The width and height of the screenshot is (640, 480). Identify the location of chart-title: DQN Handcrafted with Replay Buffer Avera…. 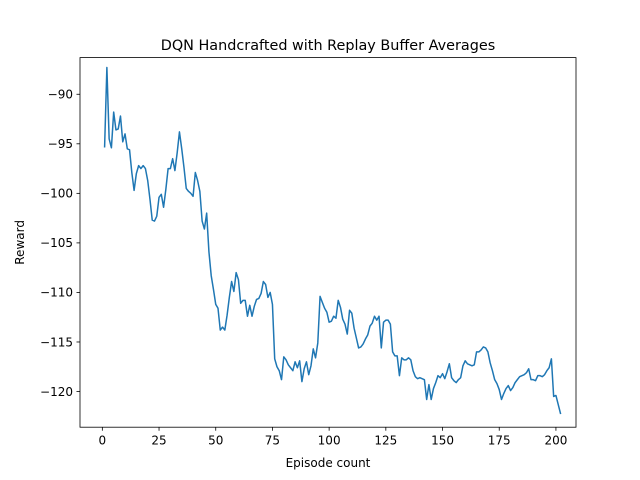
(328, 46).